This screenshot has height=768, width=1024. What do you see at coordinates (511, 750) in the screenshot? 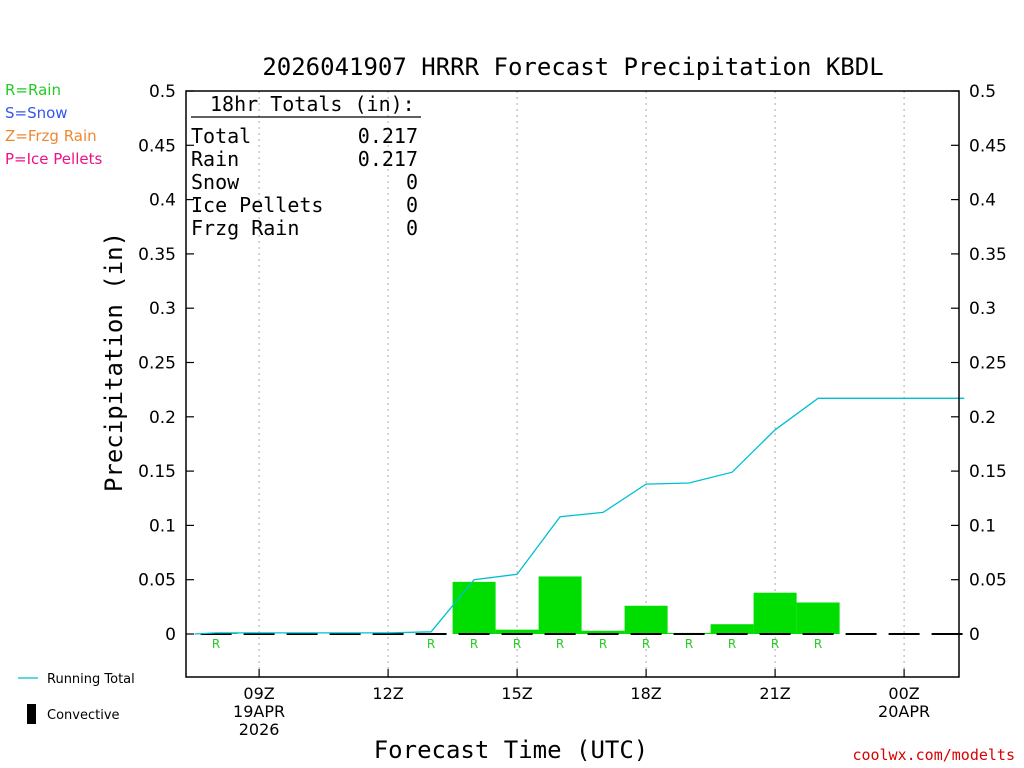
I see `x-axis-label: Forecast Time (UTC)` at bounding box center [511, 750].